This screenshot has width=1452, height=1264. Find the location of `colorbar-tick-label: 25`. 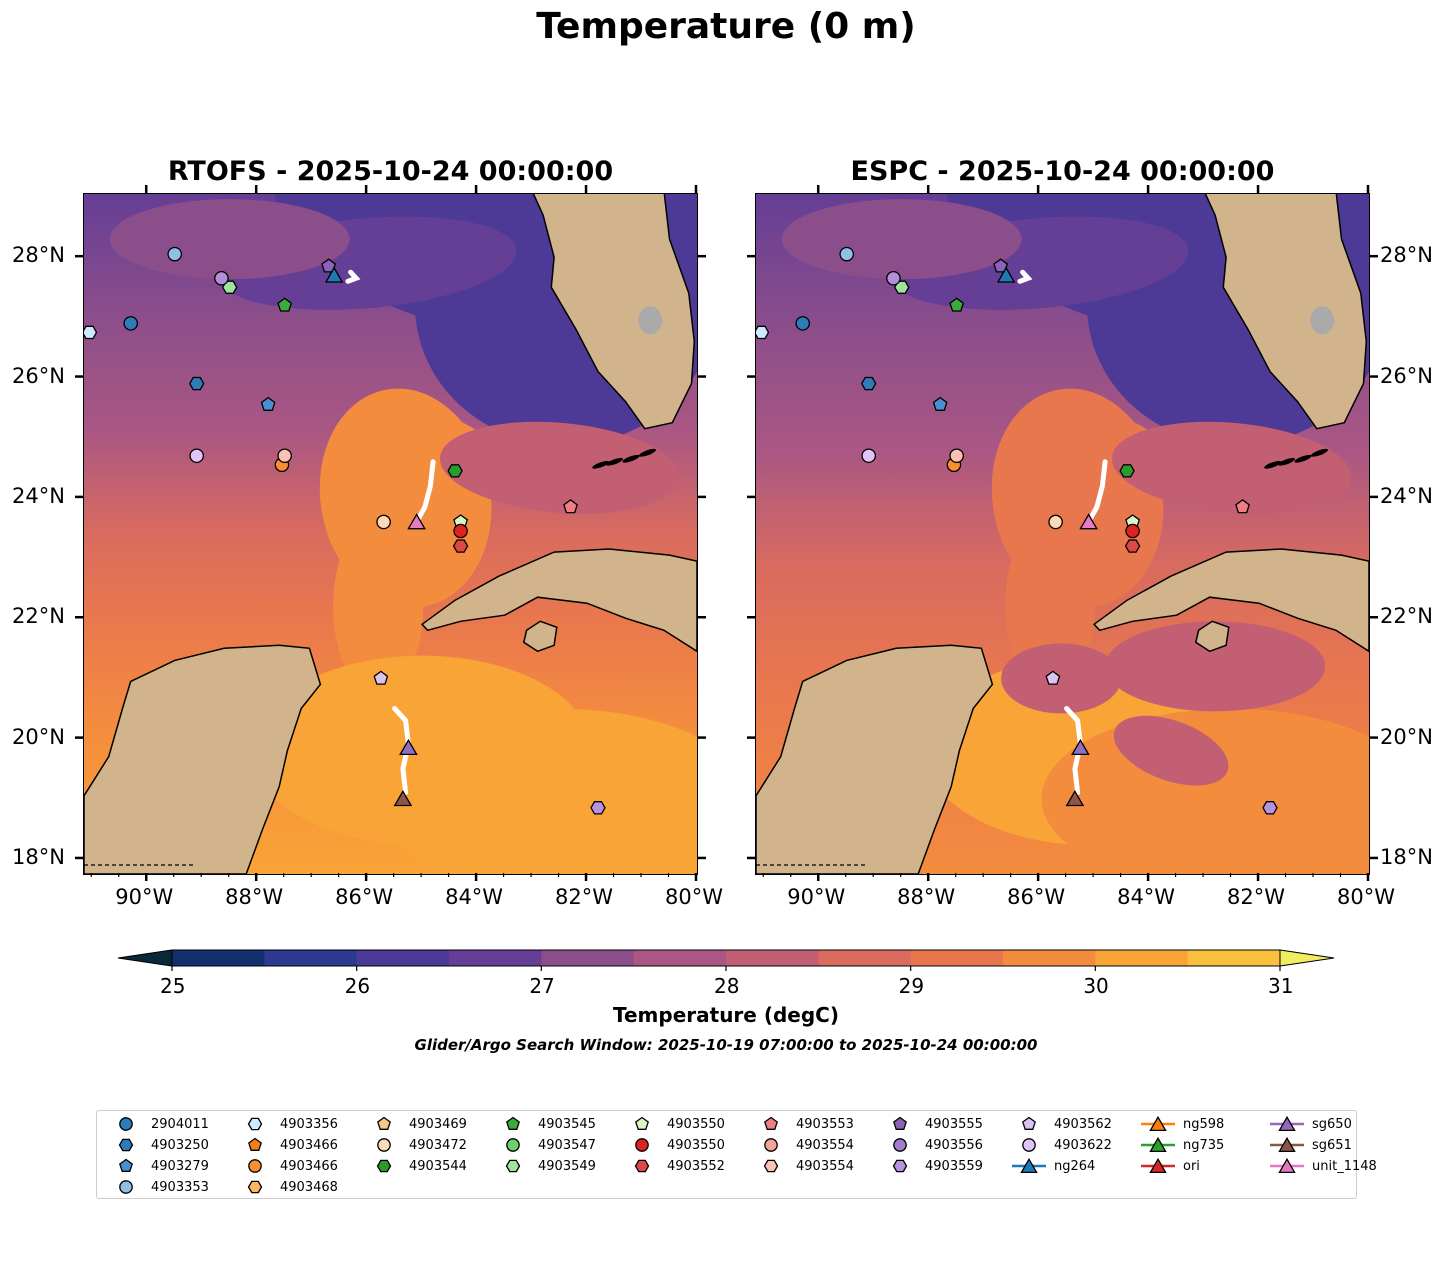

colorbar-tick-label: 25 is located at coordinates (173, 986).